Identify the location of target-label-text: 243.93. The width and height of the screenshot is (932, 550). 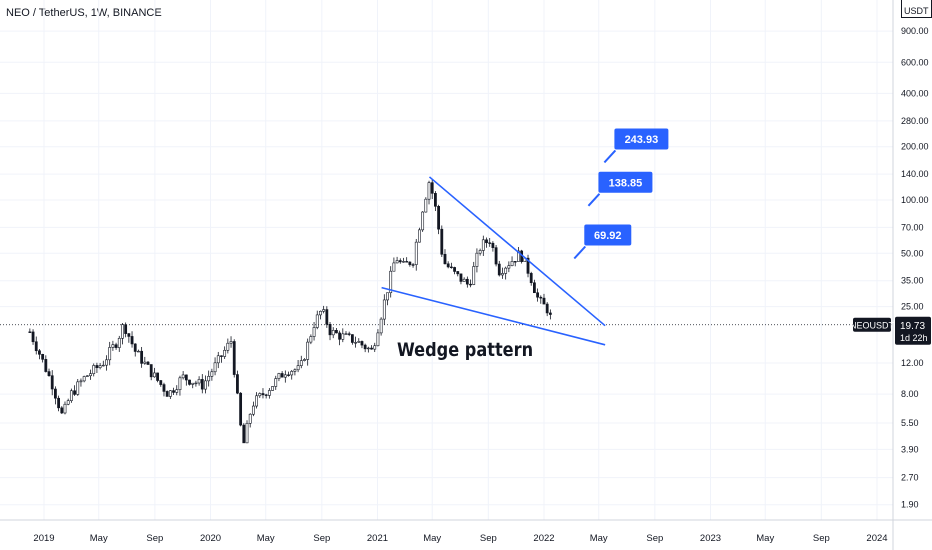
(642, 140).